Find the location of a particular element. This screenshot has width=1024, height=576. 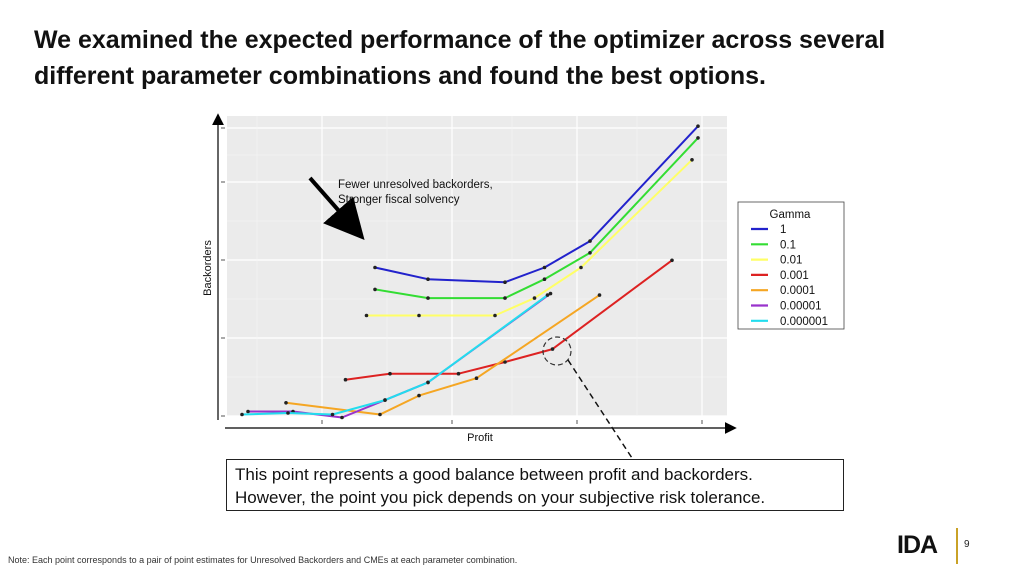

legend-item-3: 0.001 is located at coordinates (780, 276).